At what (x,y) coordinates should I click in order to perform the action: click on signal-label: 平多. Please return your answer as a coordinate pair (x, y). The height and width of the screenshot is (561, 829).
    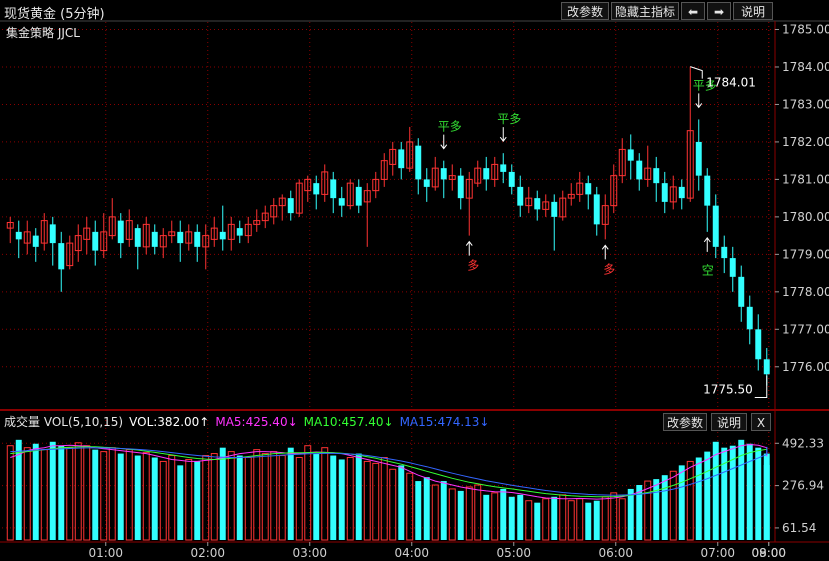
    Looking at the image, I should click on (450, 127).